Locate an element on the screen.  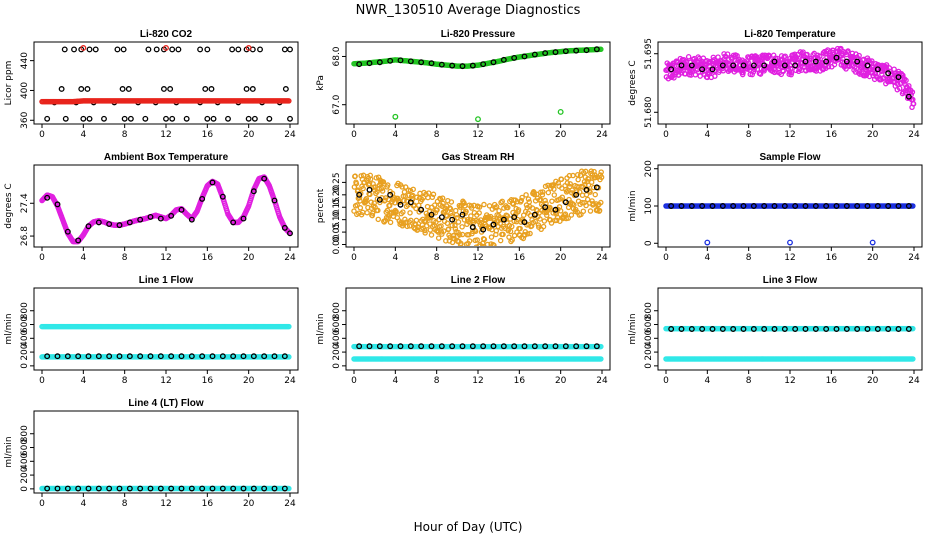
x-tick-label: 12 is located at coordinates (789, 258).